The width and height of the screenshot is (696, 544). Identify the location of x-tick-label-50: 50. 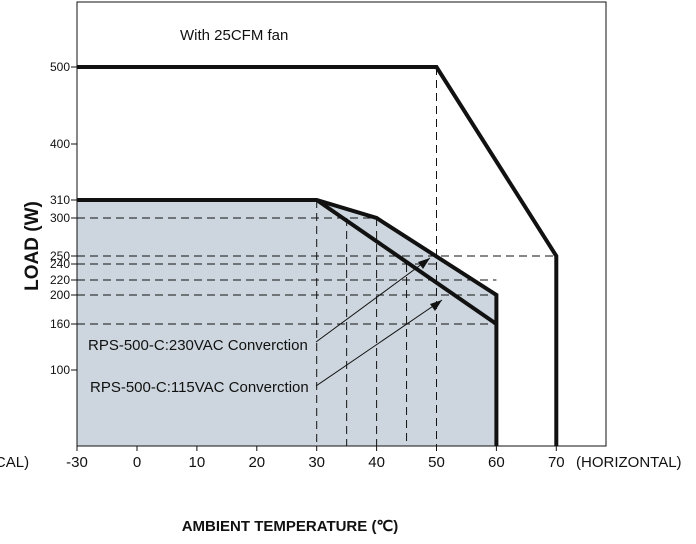
(436, 462).